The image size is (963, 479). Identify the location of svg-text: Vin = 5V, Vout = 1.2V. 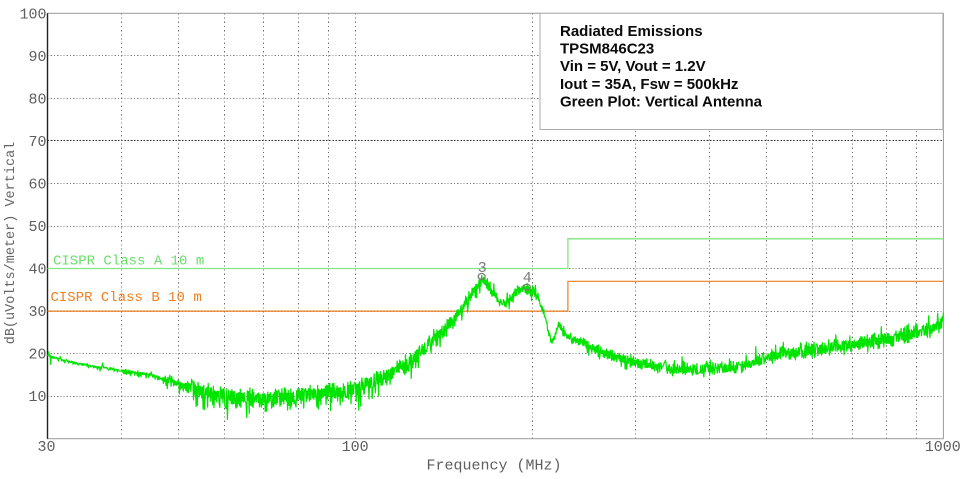
(633, 66).